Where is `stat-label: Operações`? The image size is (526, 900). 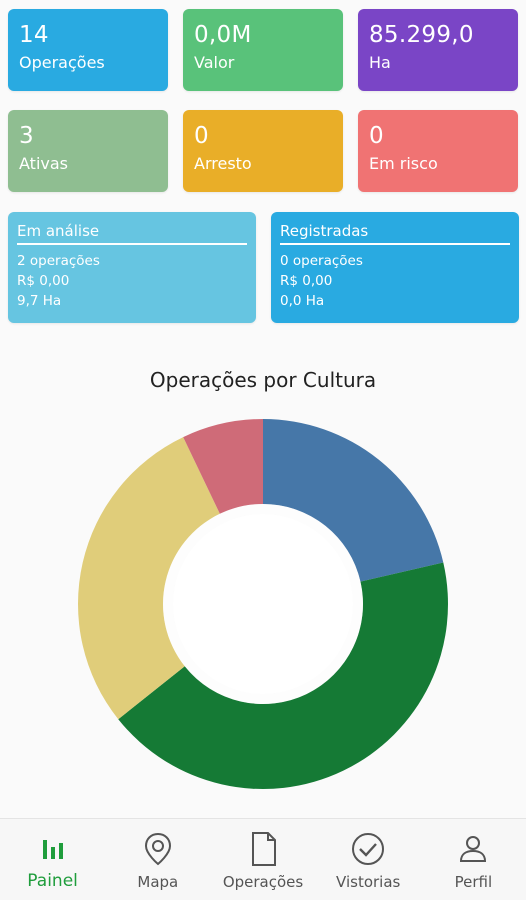
stat-label: Operações is located at coordinates (62, 62).